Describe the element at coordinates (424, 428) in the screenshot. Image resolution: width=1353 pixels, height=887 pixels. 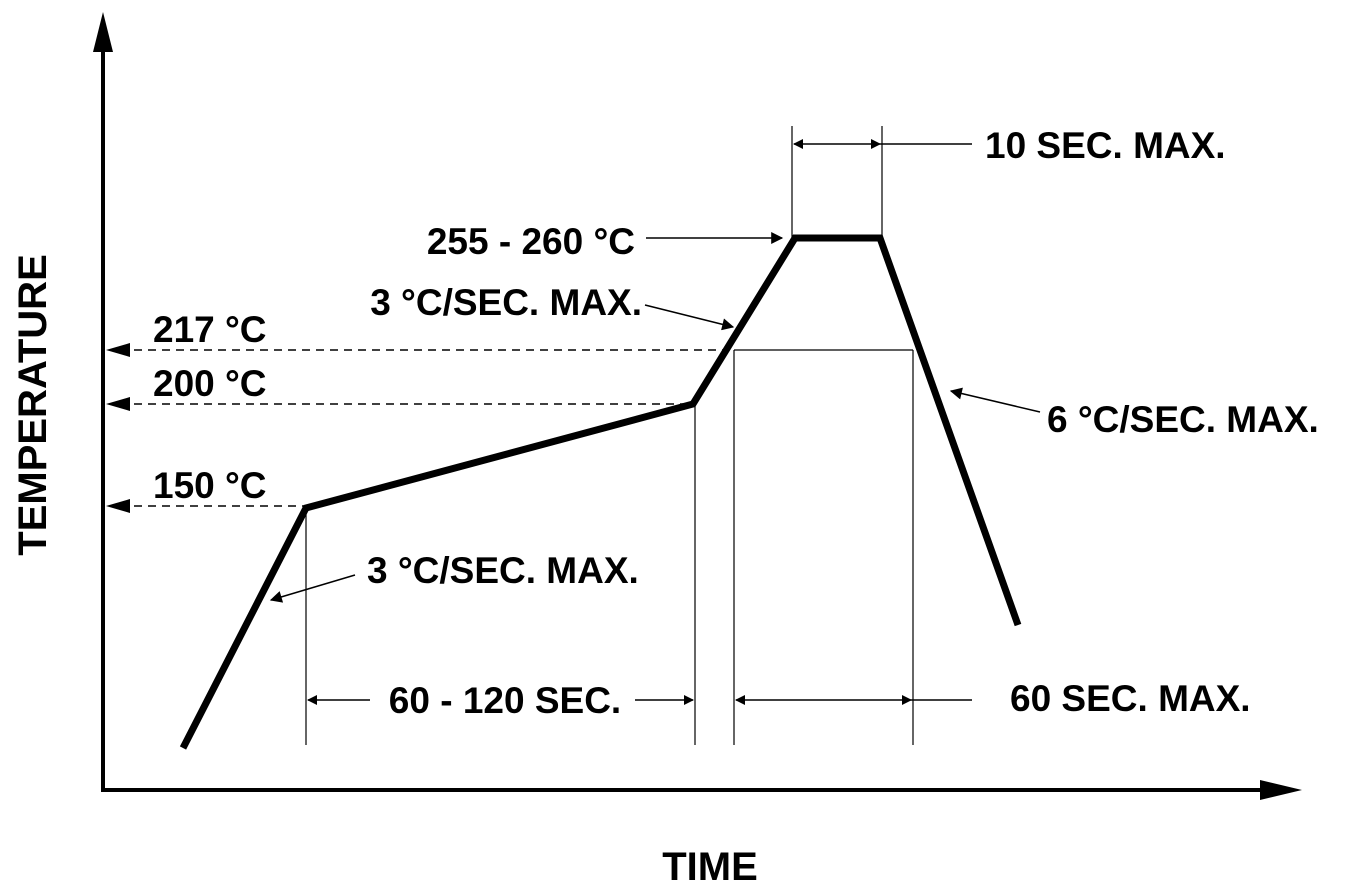
I see `reference-lines` at that location.